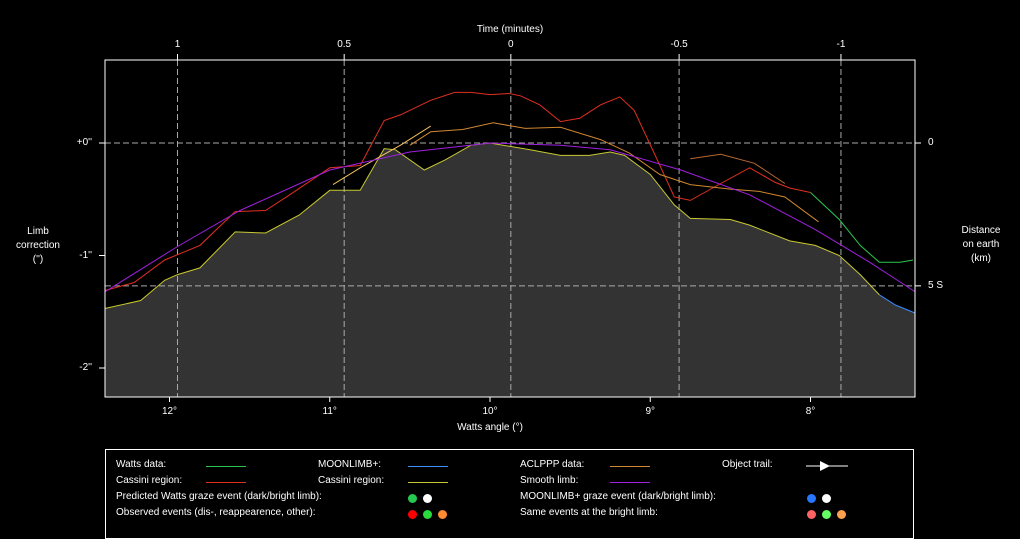 This screenshot has width=1020, height=539. Describe the element at coordinates (85, 367) in the screenshot. I see `y-tick-label: -2''` at that location.